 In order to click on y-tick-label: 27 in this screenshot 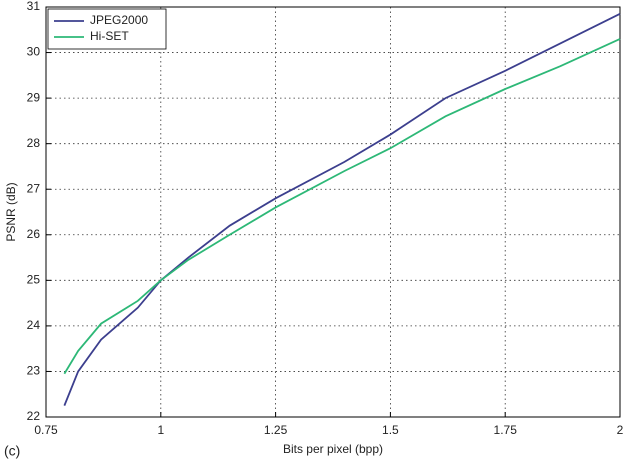, I will do `click(34, 188)`.